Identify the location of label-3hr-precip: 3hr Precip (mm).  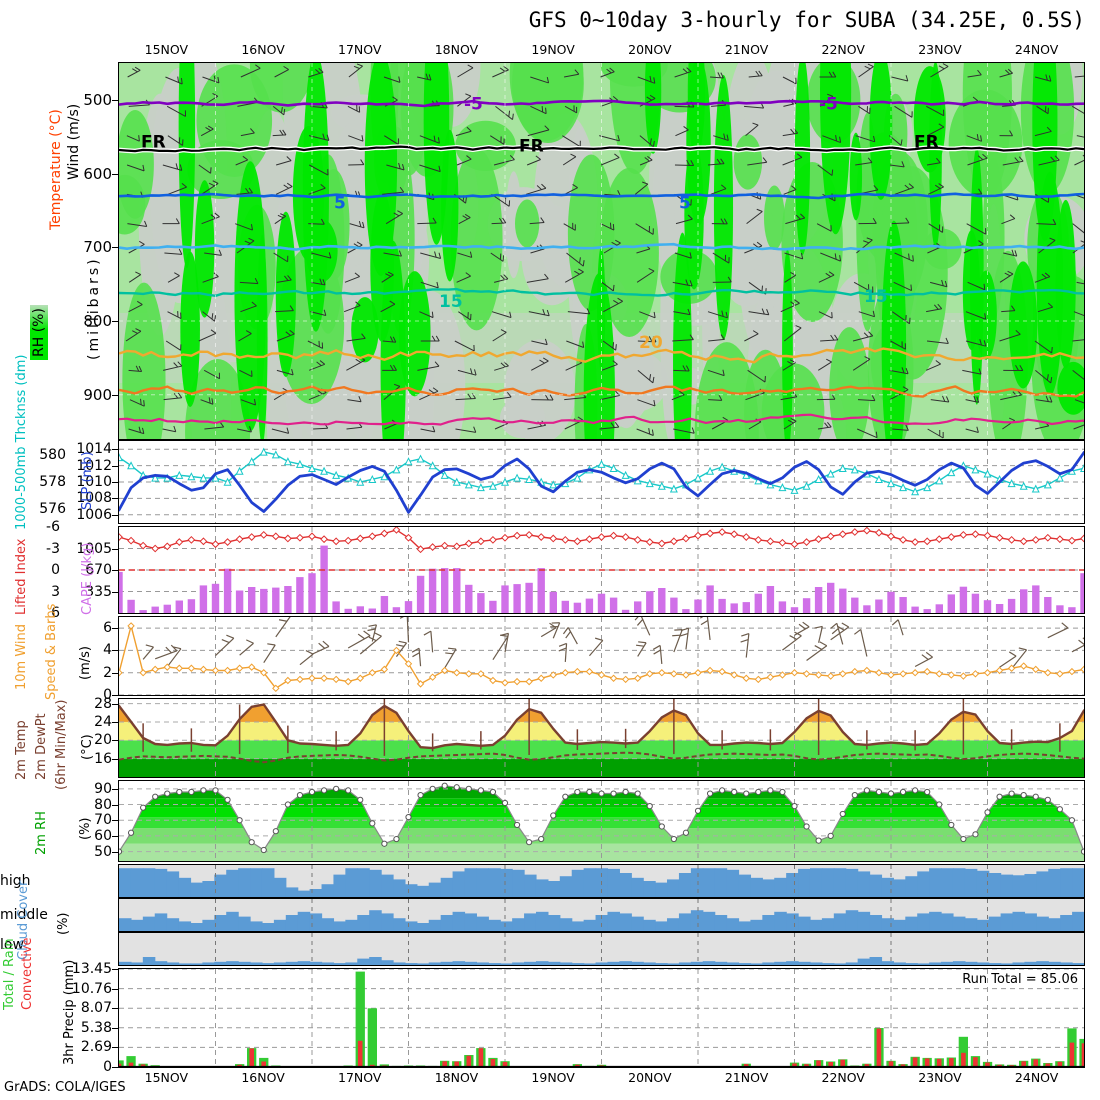
(69, 1012).